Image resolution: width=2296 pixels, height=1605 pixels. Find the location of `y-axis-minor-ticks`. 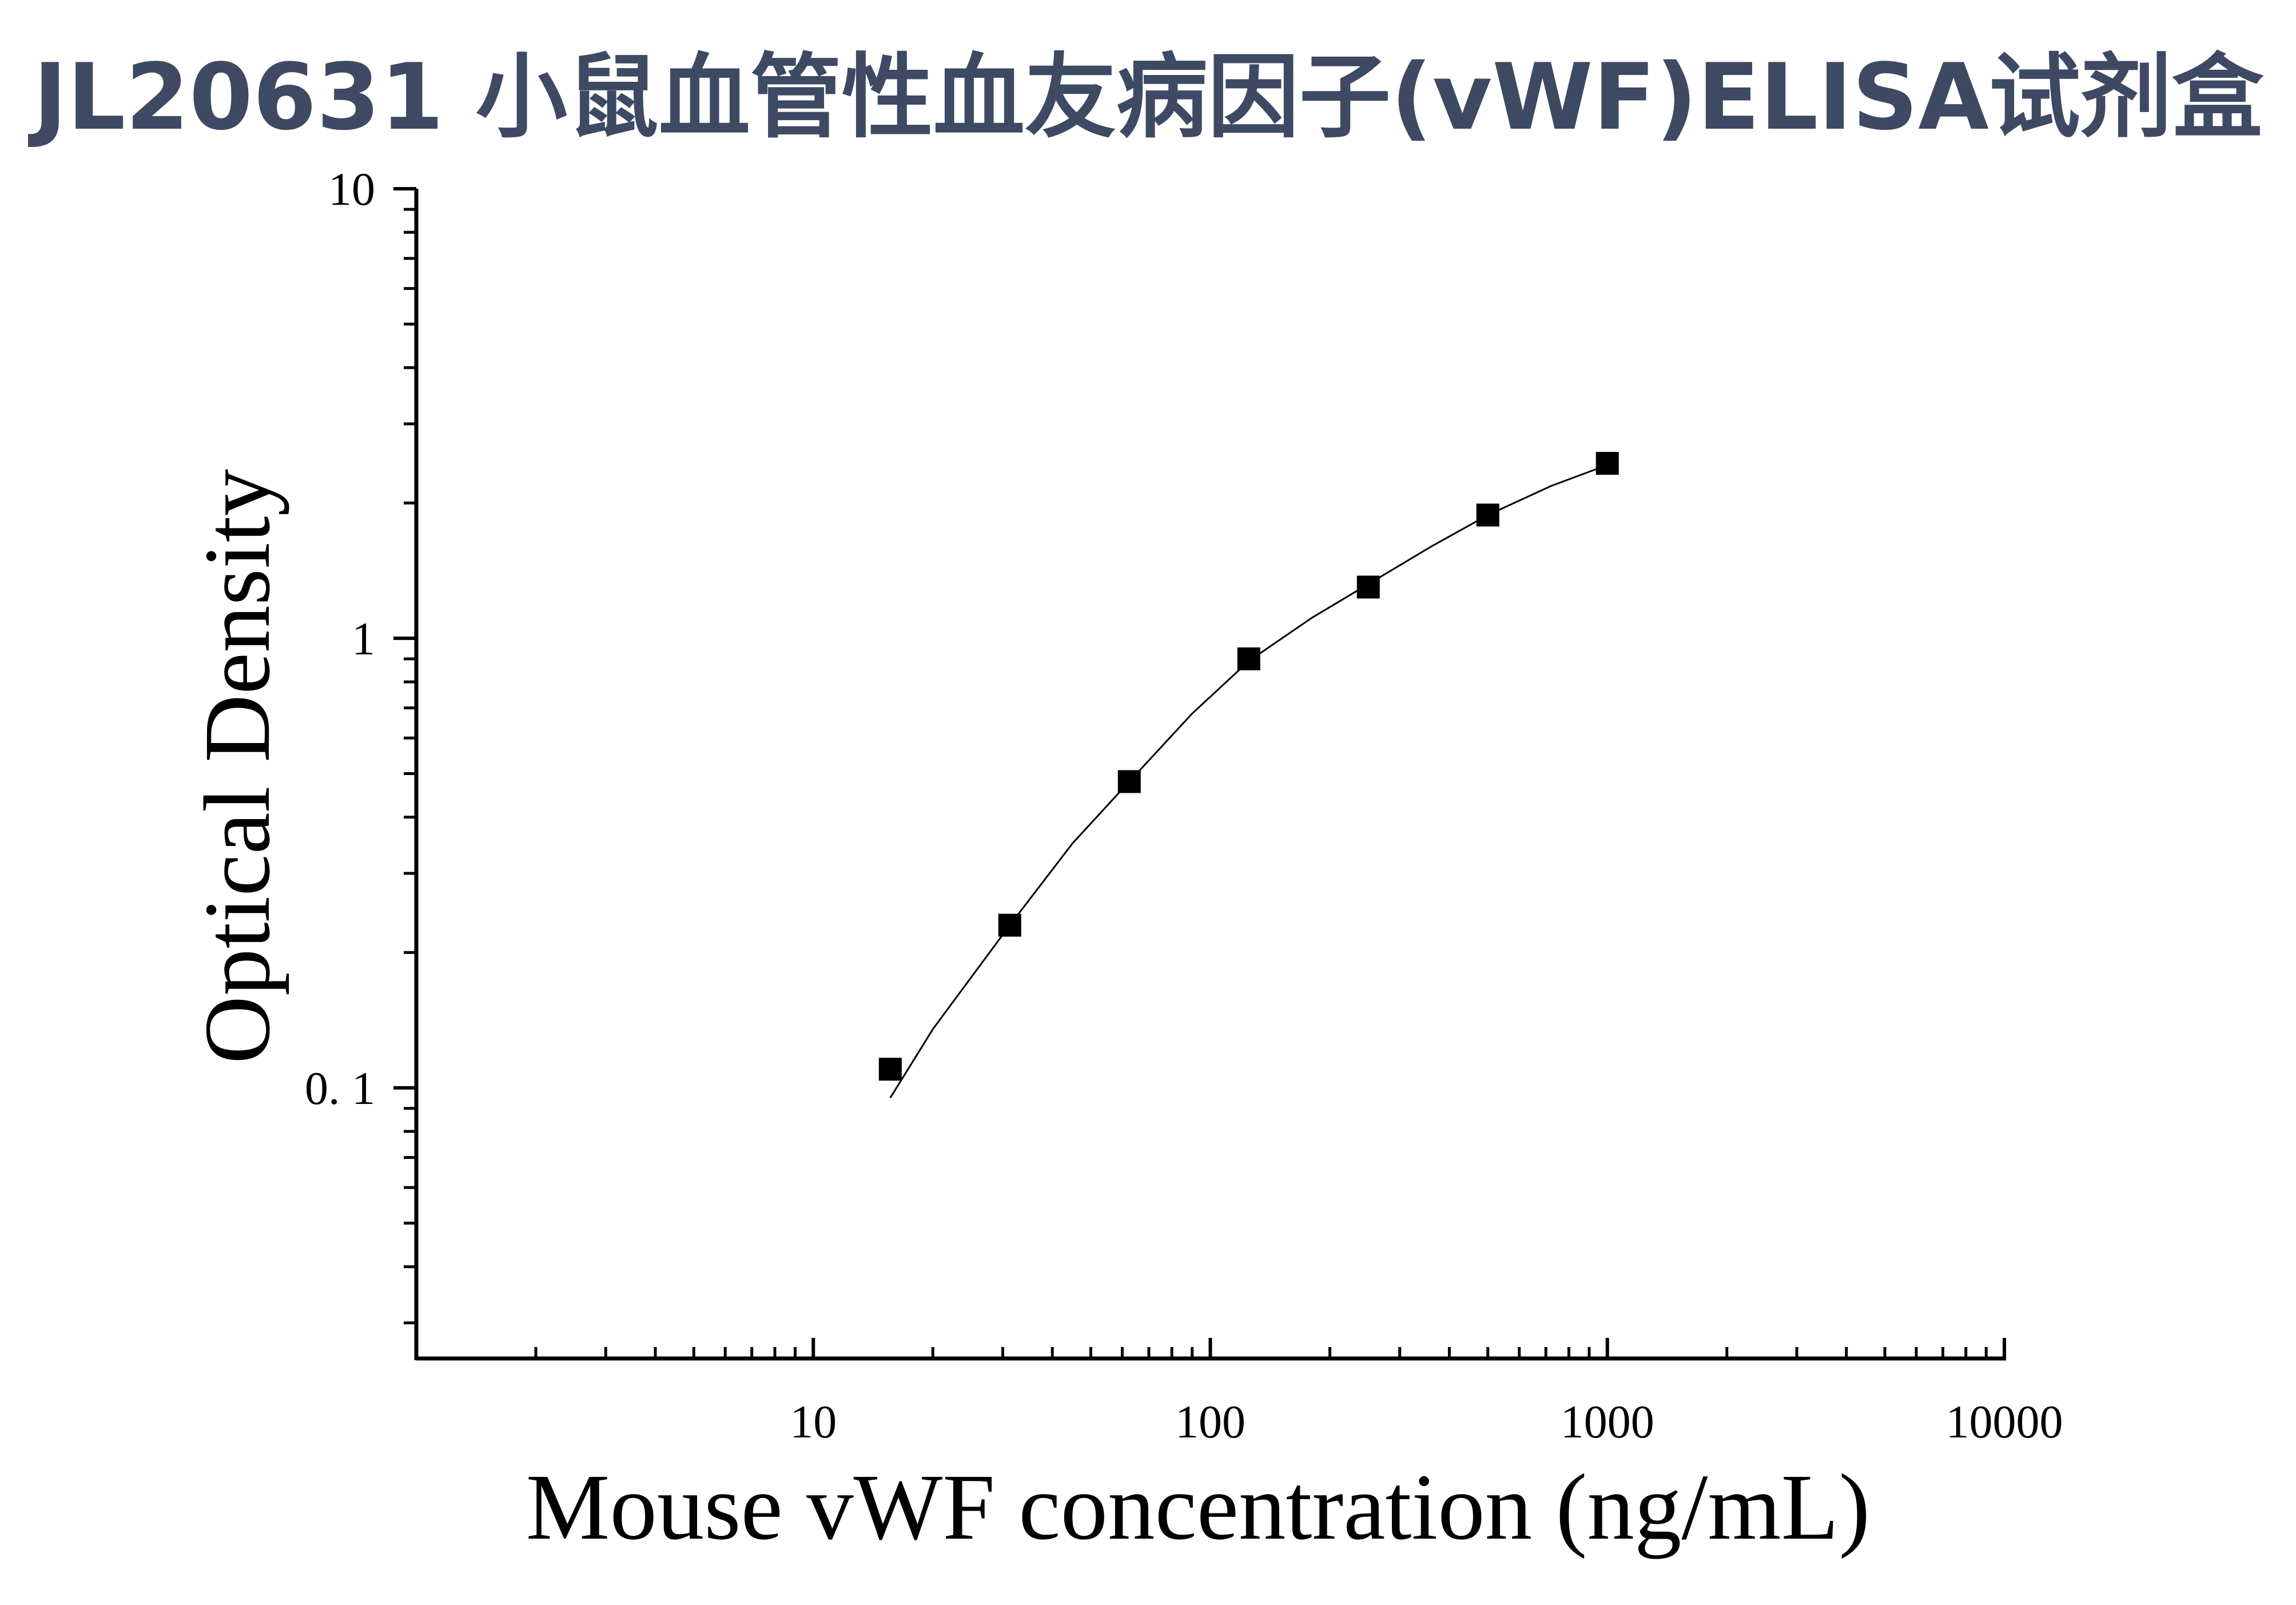

y-axis-minor-ticks is located at coordinates (410, 766).